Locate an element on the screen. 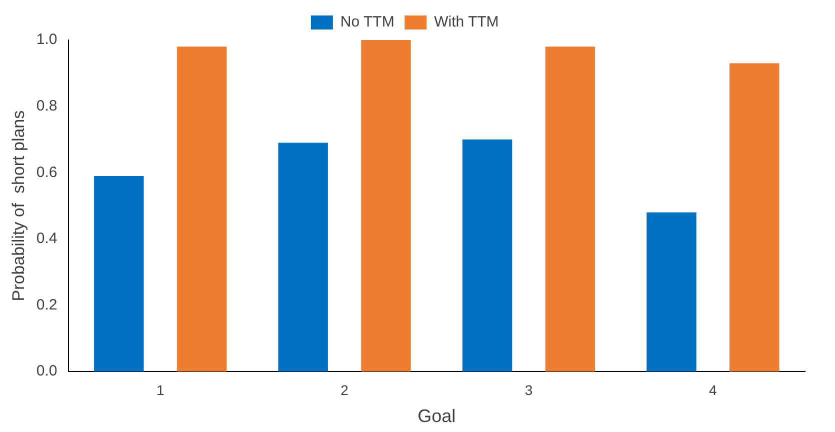 This screenshot has width=835, height=432. legend-label: With TTM is located at coordinates (466, 22).